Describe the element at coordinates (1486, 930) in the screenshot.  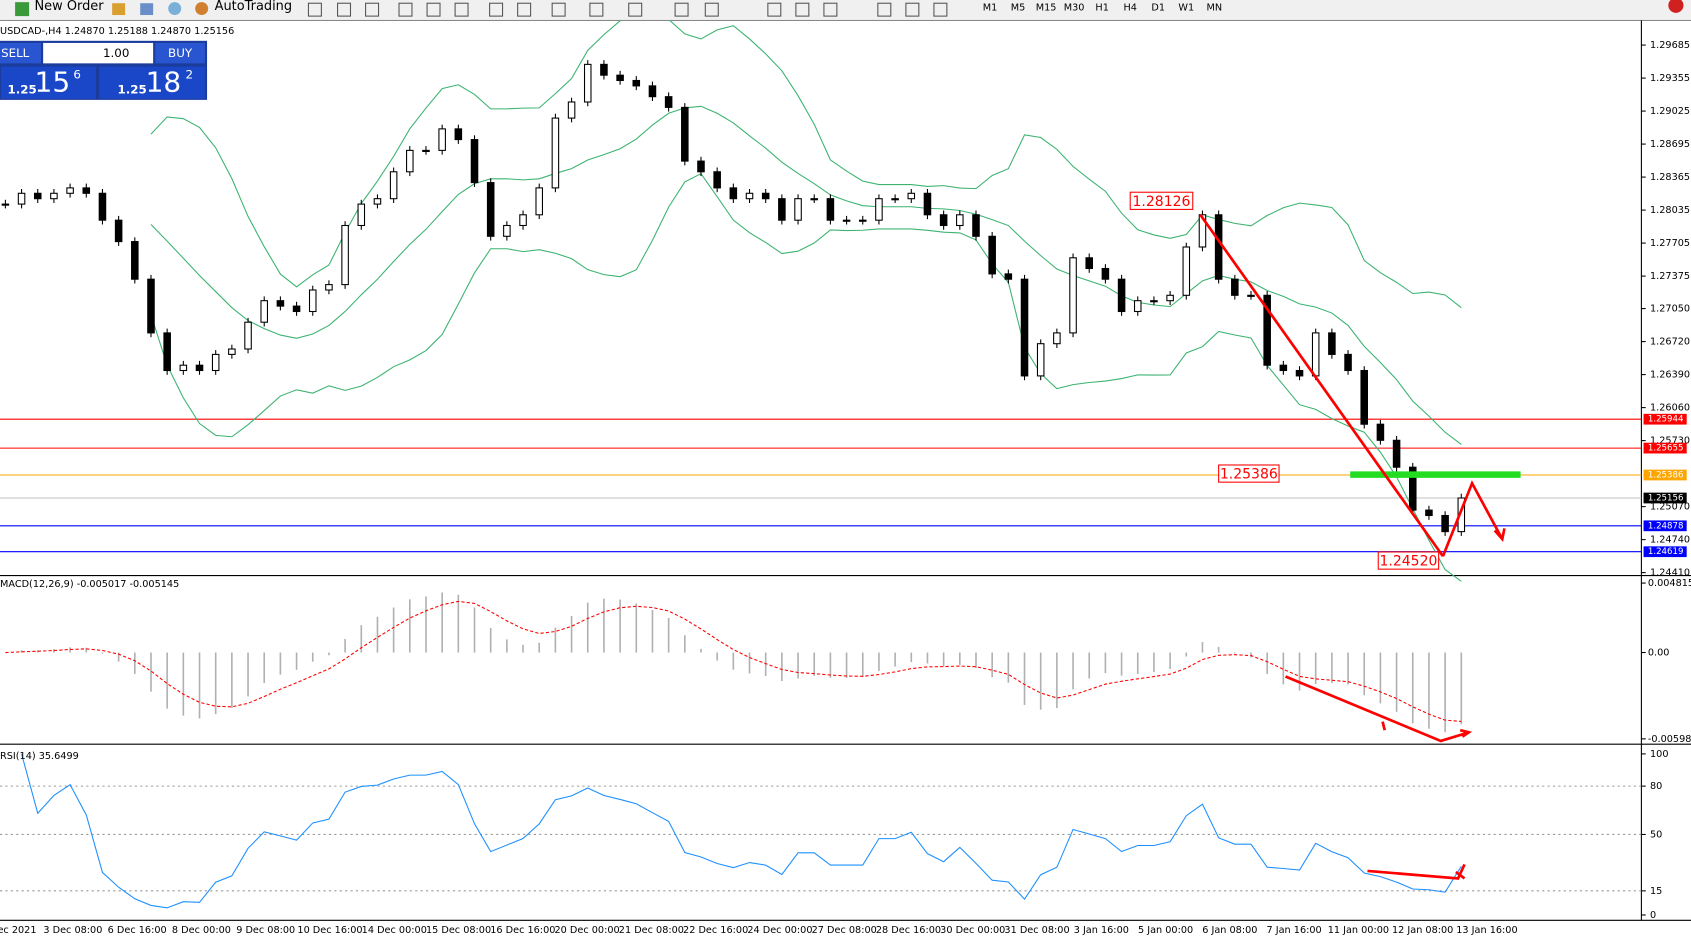
I see `time-label: 13 Jan 16:00` at that location.